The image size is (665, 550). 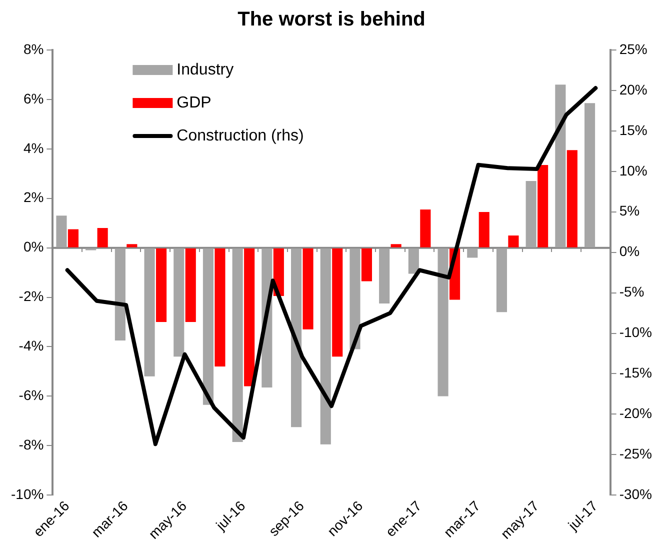 What do you see at coordinates (629, 251) in the screenshot?
I see `y2-tick-label: 0%` at bounding box center [629, 251].